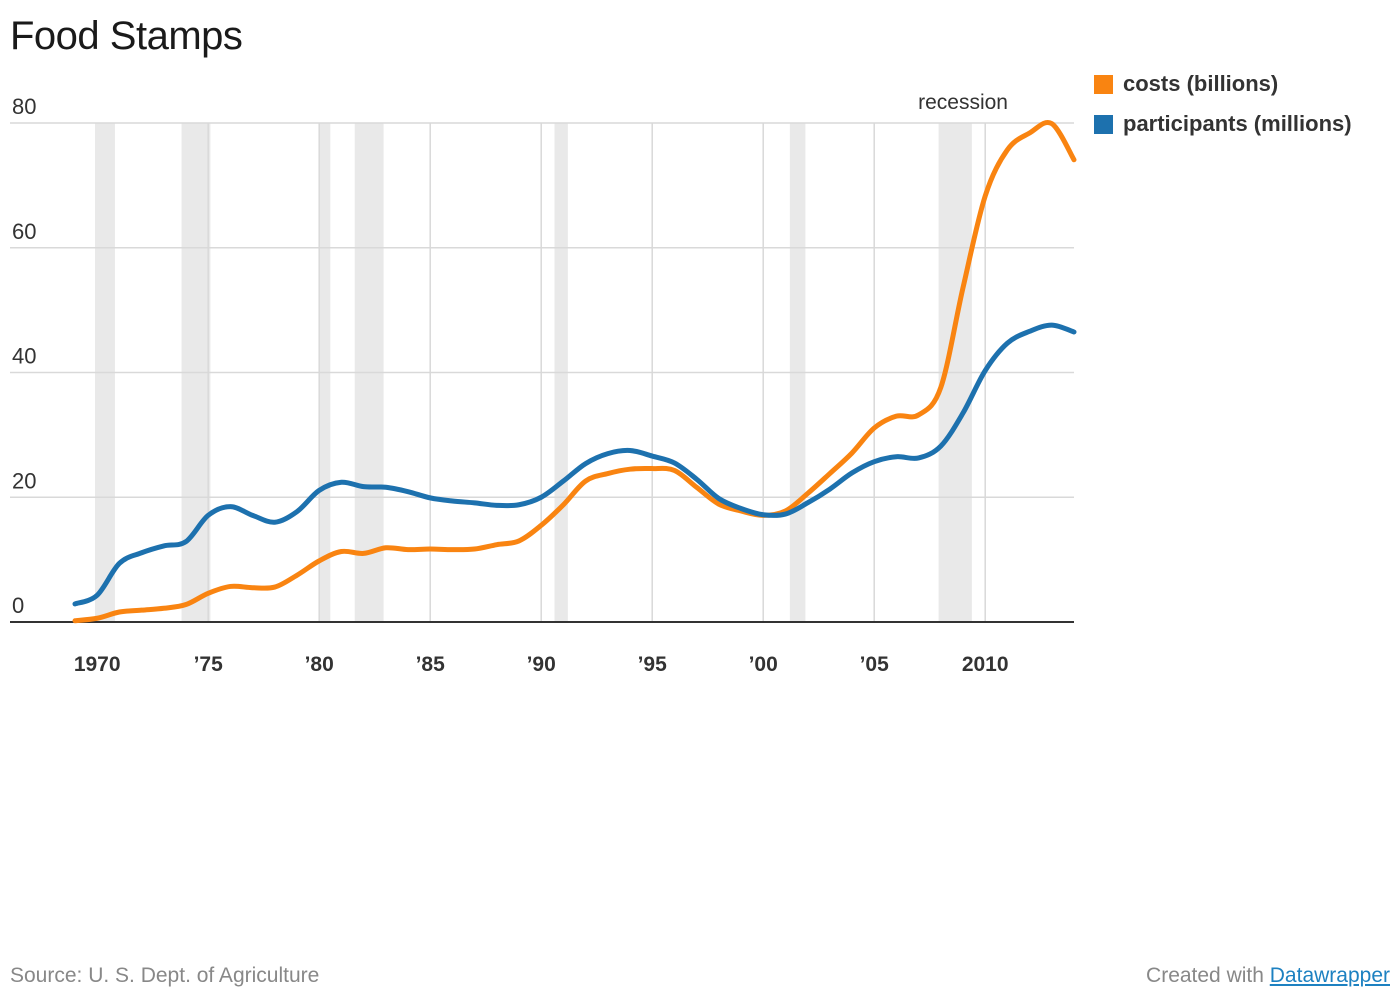 Image resolution: width=1400 pixels, height=1000 pixels. Describe the element at coordinates (24, 231) in the screenshot. I see `y-tick-label-60: 60` at that location.